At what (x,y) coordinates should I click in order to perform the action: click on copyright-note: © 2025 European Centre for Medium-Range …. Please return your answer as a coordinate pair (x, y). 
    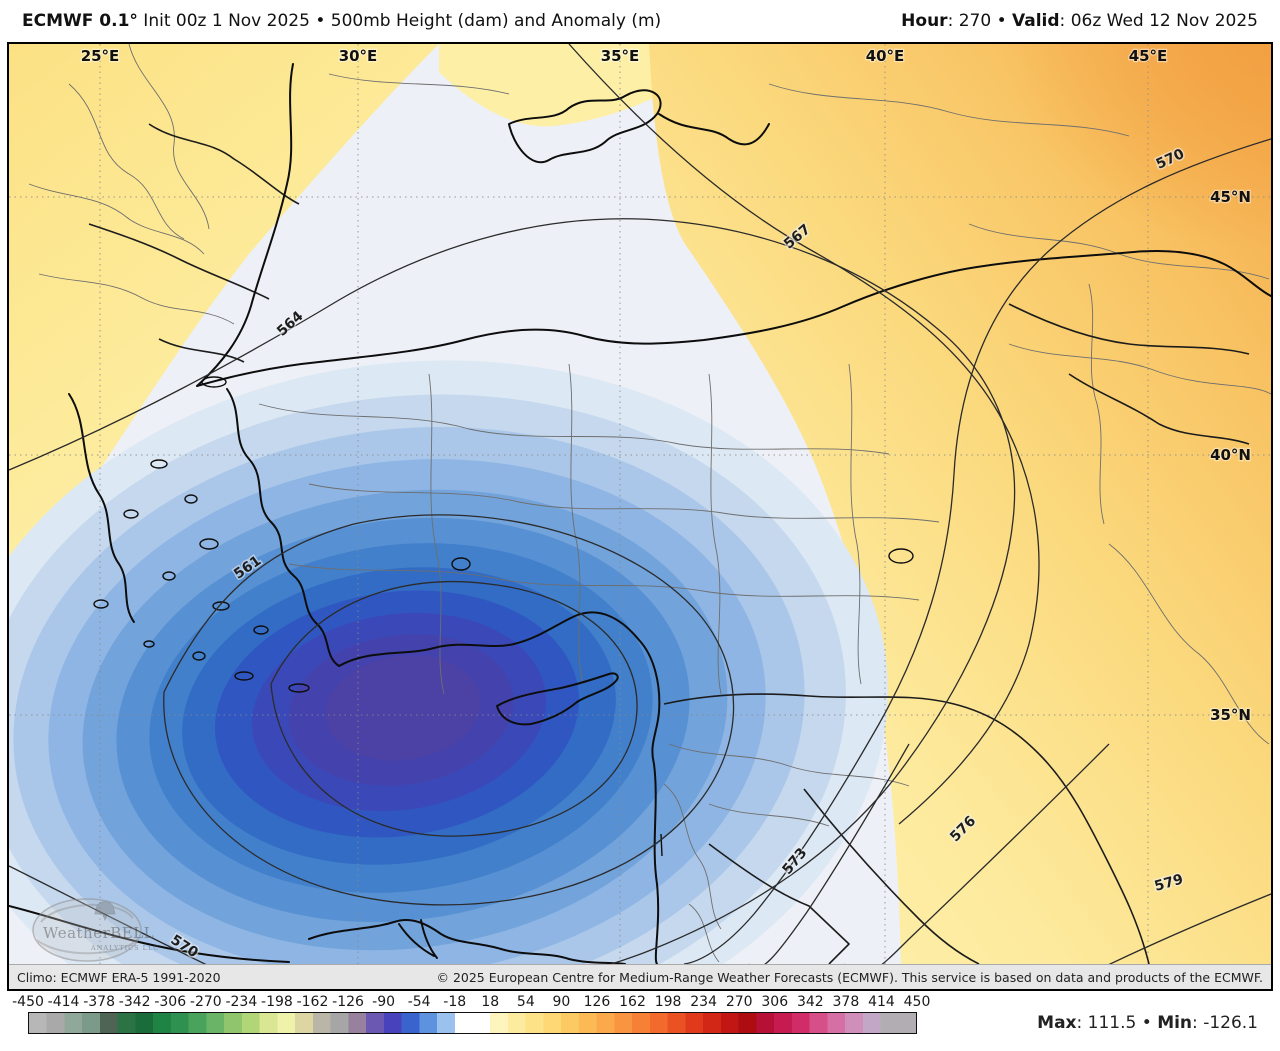
    Looking at the image, I should click on (849, 977).